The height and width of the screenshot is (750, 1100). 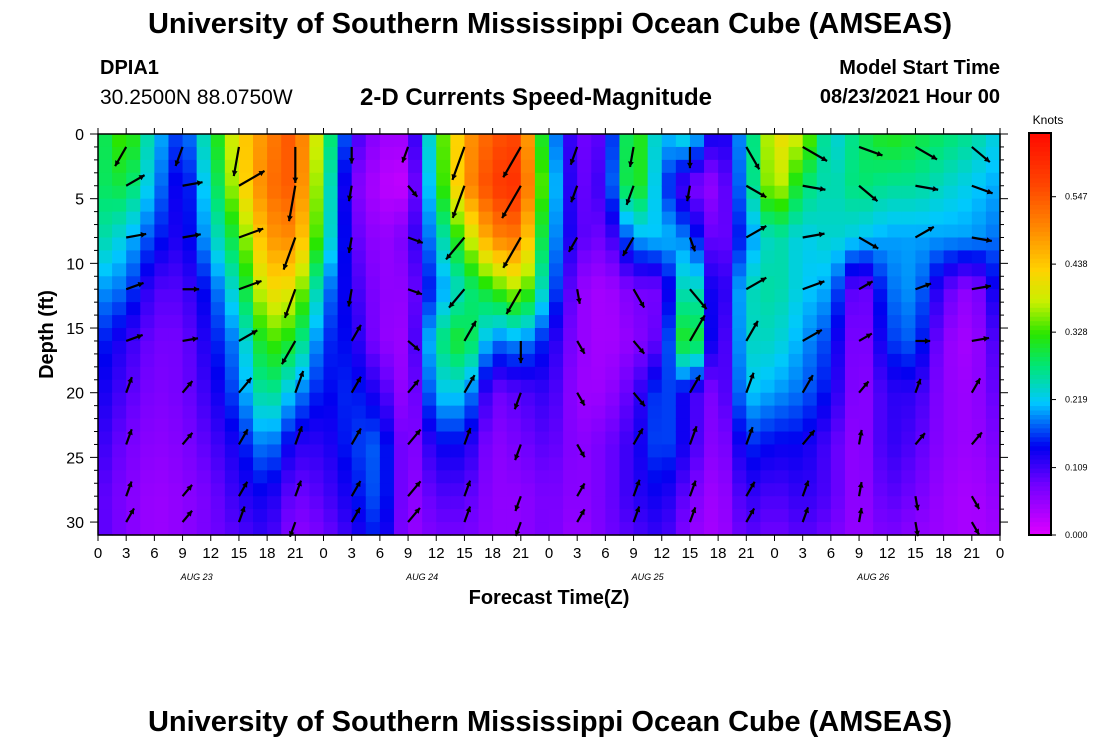 I want to click on y-tick-label: 15, so click(x=75, y=329).